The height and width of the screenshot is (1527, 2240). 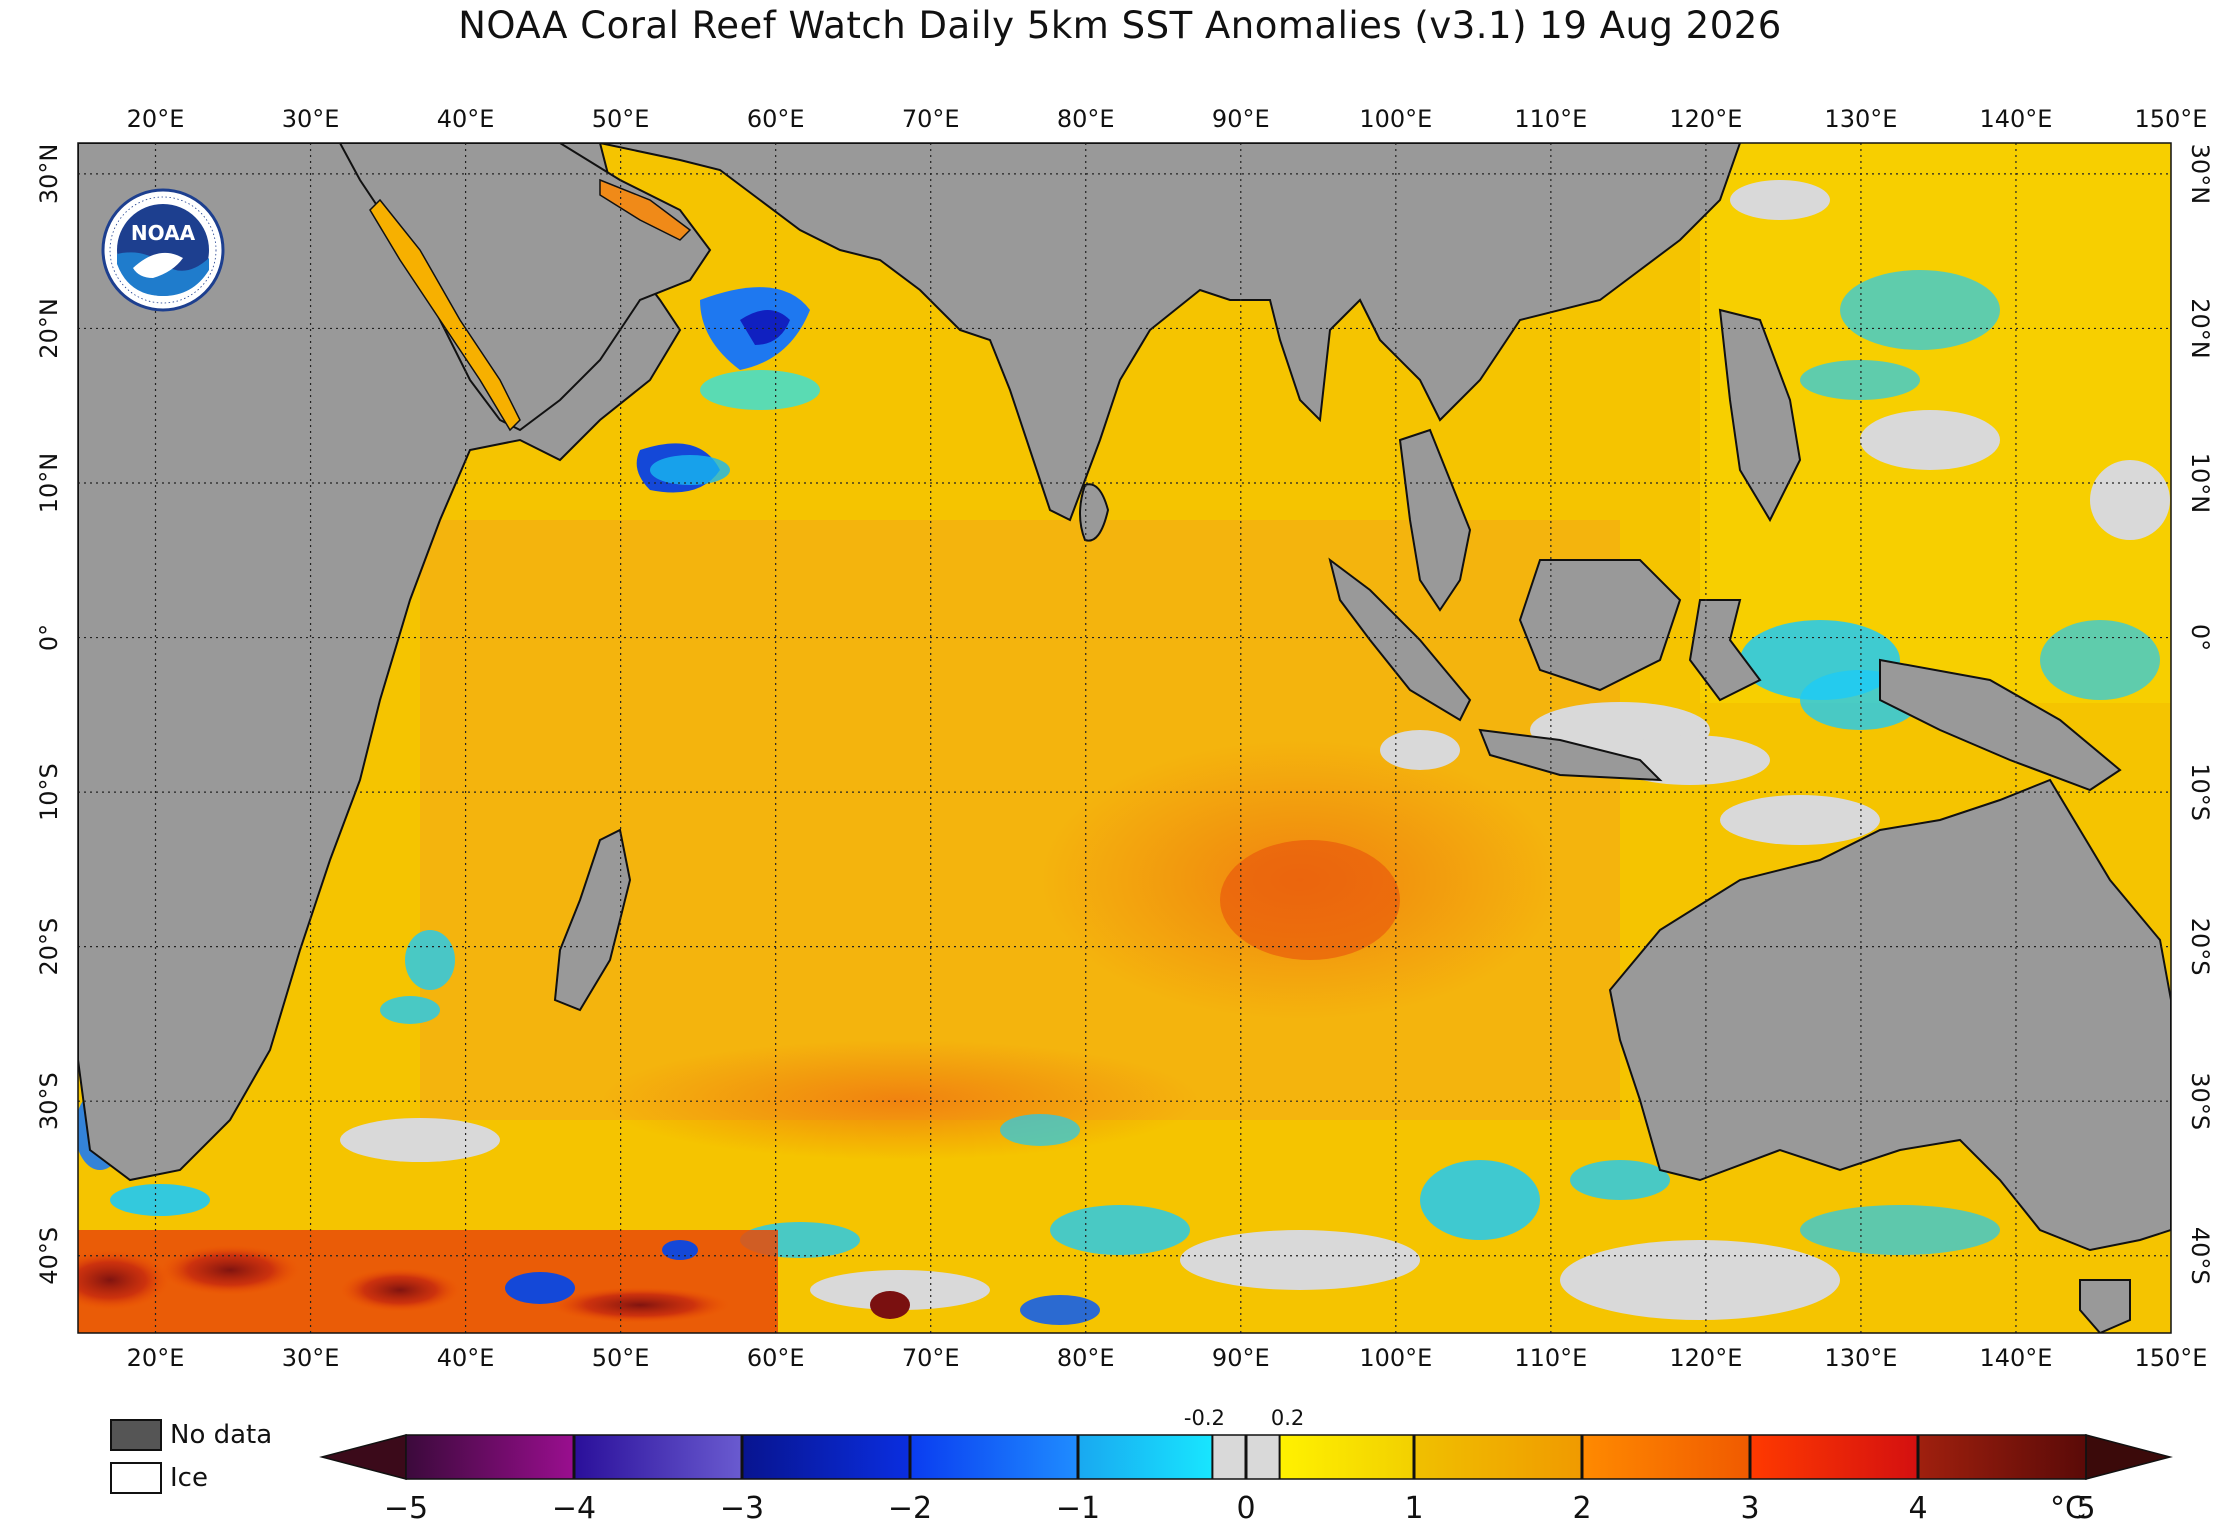 What do you see at coordinates (2085, 1508) in the screenshot?
I see `colorbar-tick-label: 5` at bounding box center [2085, 1508].